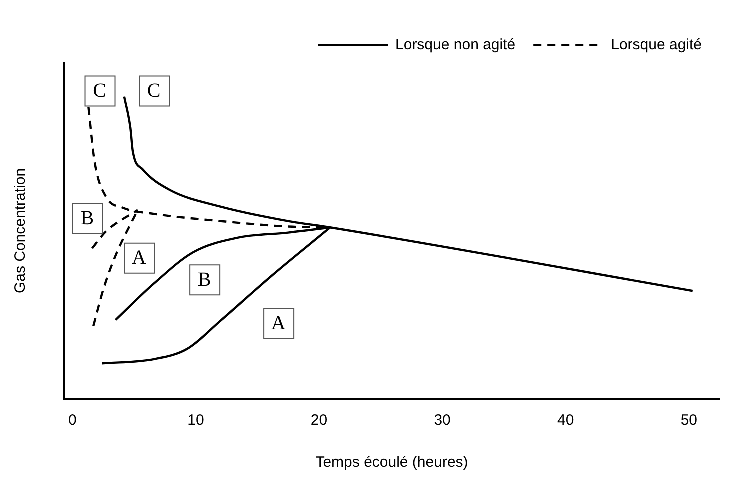  What do you see at coordinates (442, 421) in the screenshot?
I see `x-tick-label: 30` at bounding box center [442, 421].